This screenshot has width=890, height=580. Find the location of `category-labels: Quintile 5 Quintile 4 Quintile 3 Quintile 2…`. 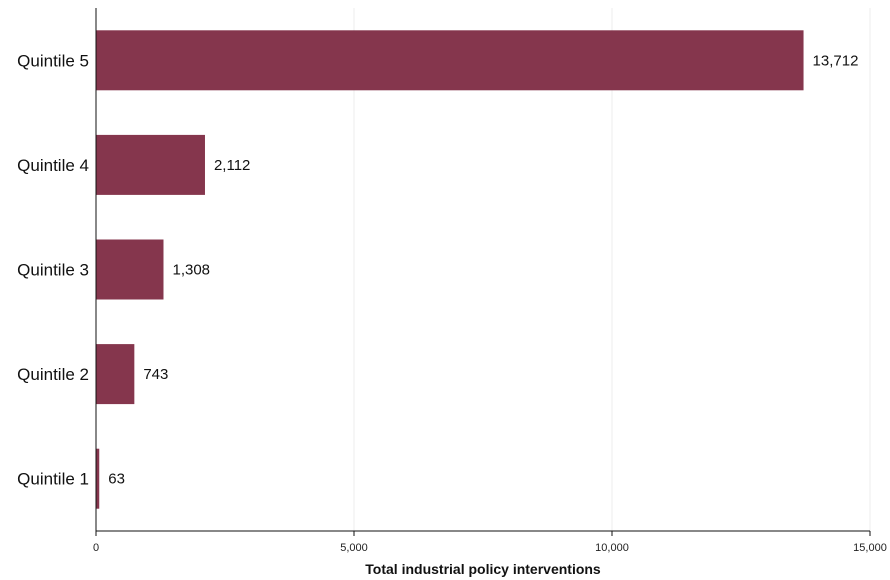

category-labels: Quintile 5 Quintile 4 Quintile 3 Quintile 2… is located at coordinates (53, 269).